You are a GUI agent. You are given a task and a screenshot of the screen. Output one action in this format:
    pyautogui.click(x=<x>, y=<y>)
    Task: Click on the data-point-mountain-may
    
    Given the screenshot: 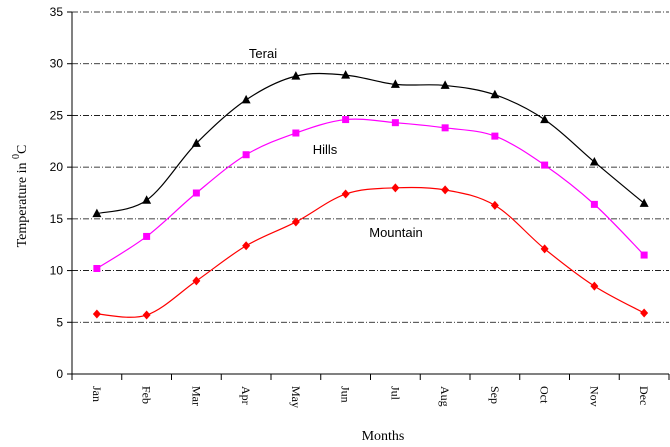 What is the action you would take?
    pyautogui.click(x=295, y=222)
    